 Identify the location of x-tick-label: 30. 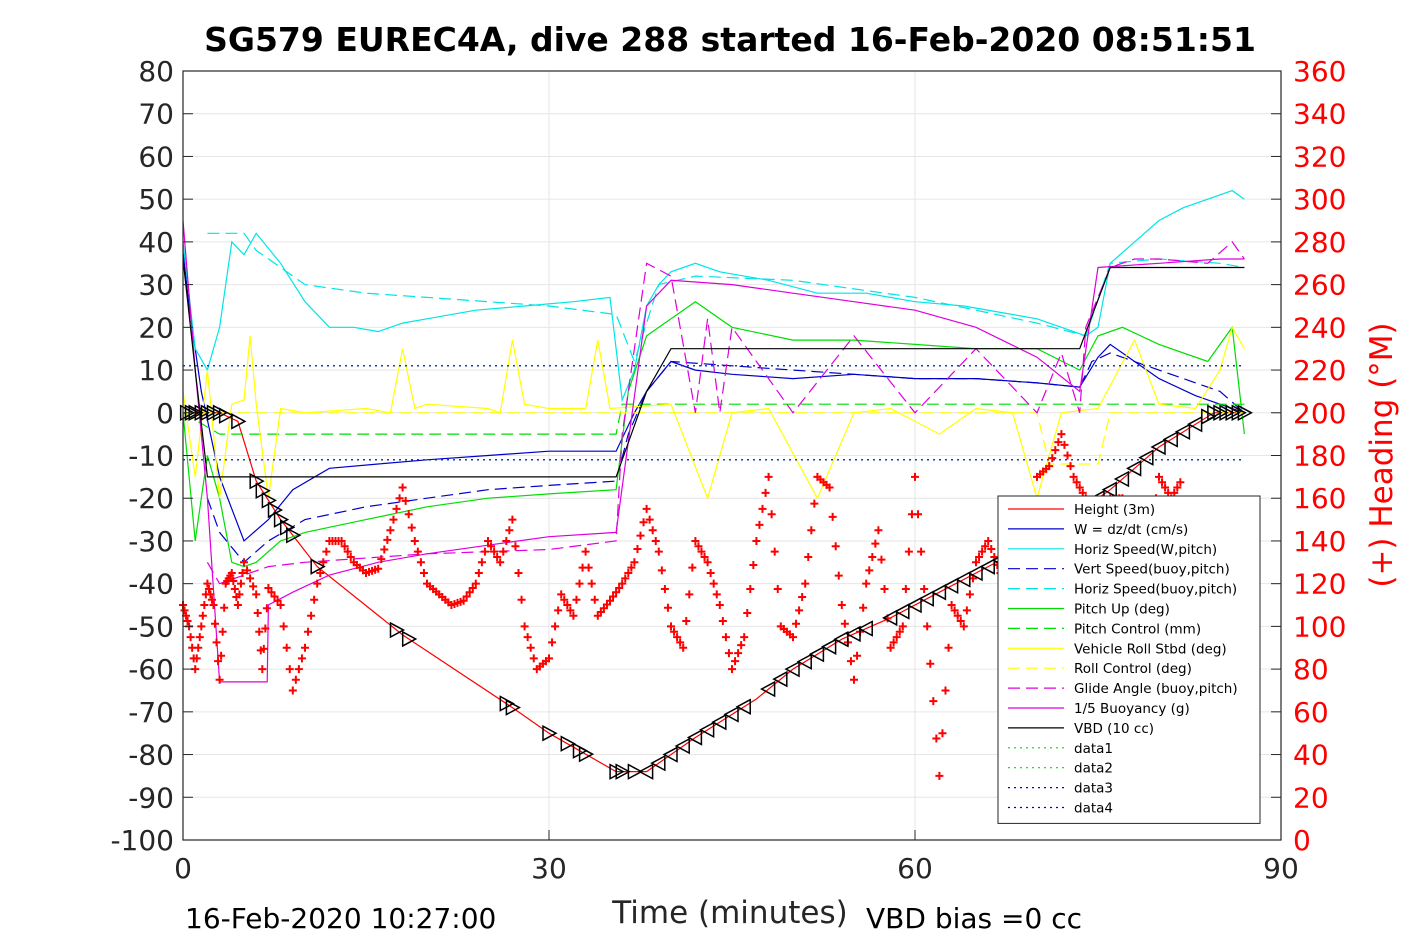
(549, 868).